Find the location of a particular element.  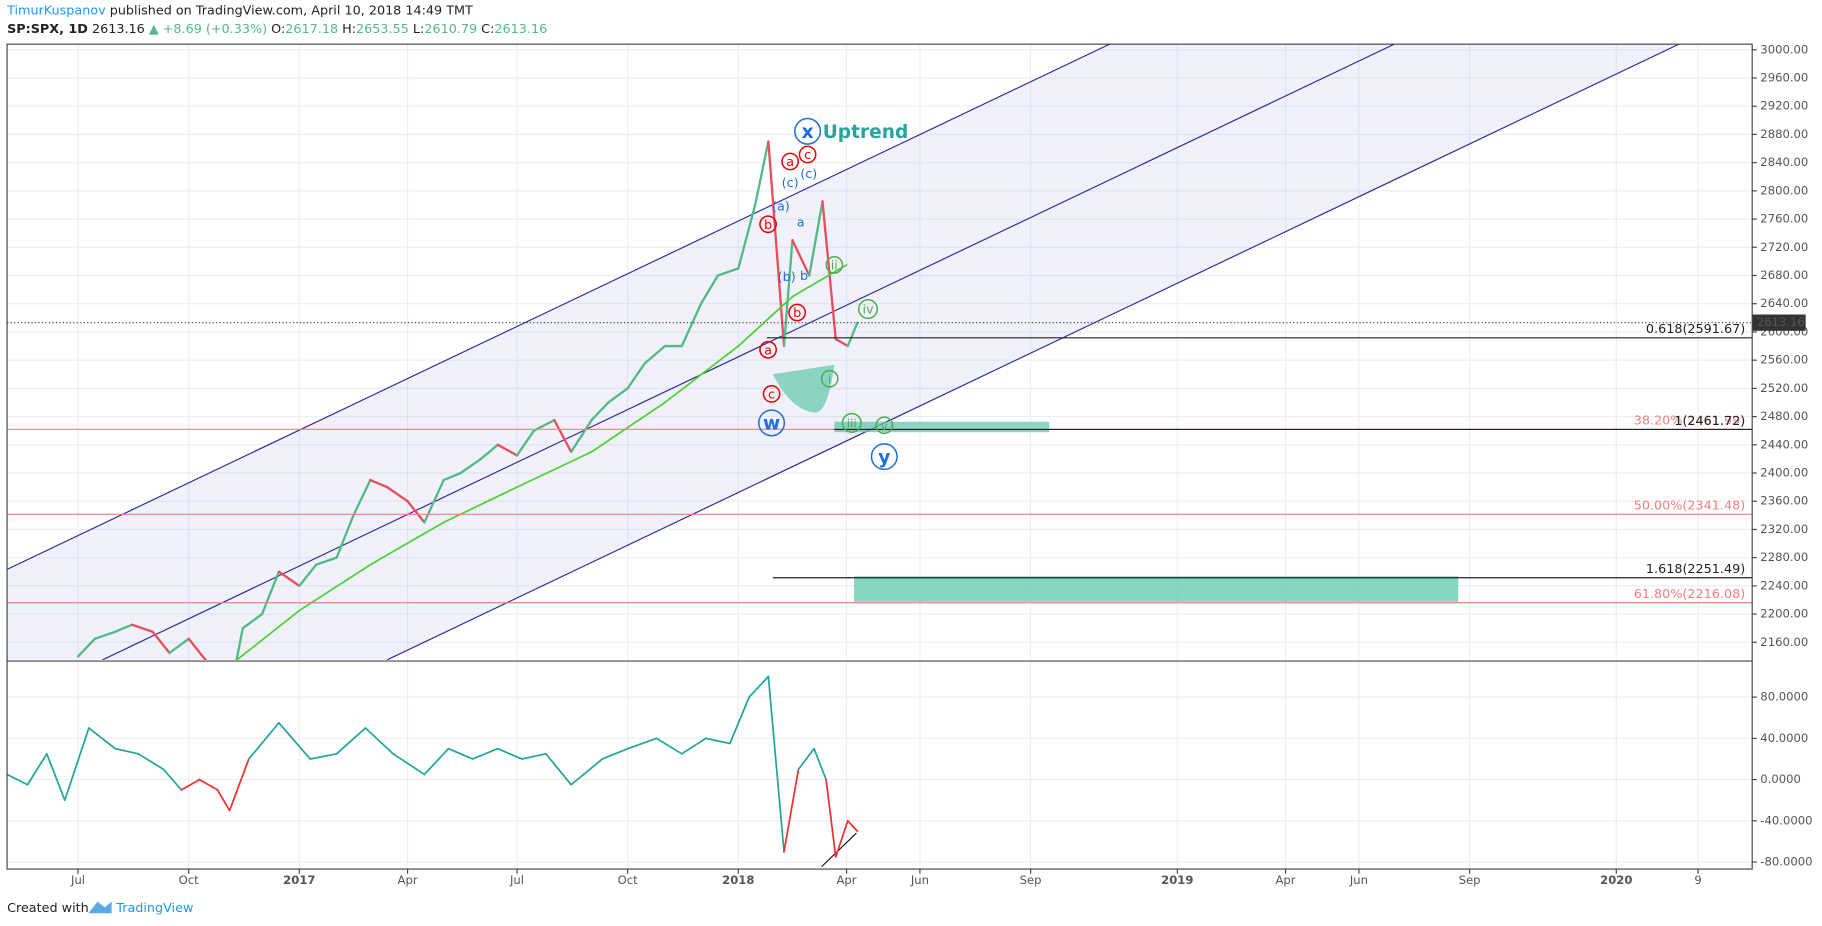

ohlc-label: O: is located at coordinates (278, 29).